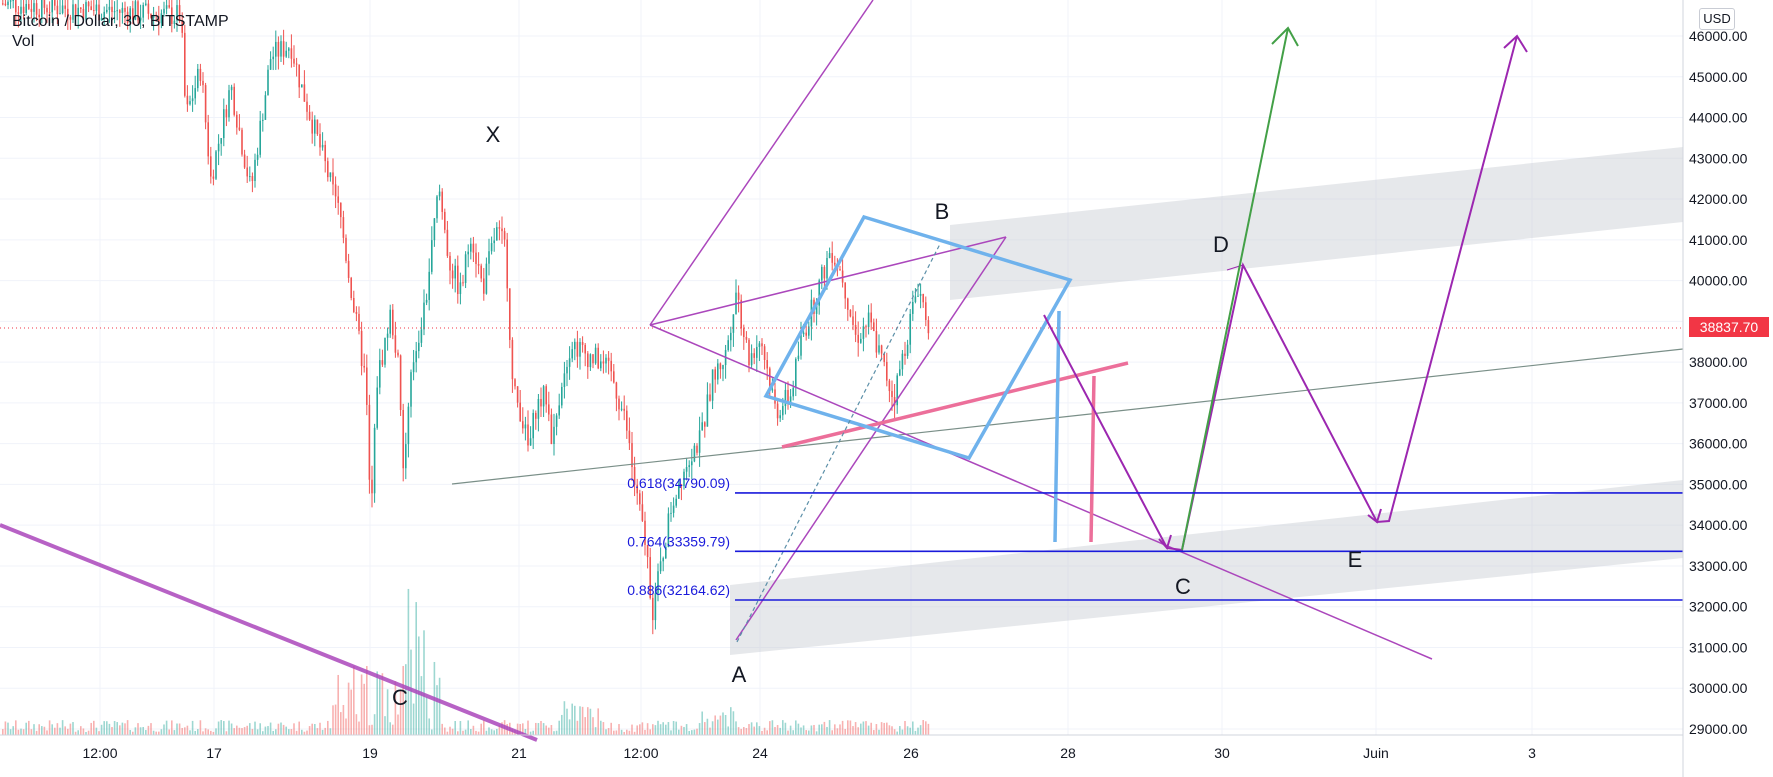 This screenshot has width=1773, height=777. What do you see at coordinates (400, 697) in the screenshot?
I see `wave-label: C` at bounding box center [400, 697].